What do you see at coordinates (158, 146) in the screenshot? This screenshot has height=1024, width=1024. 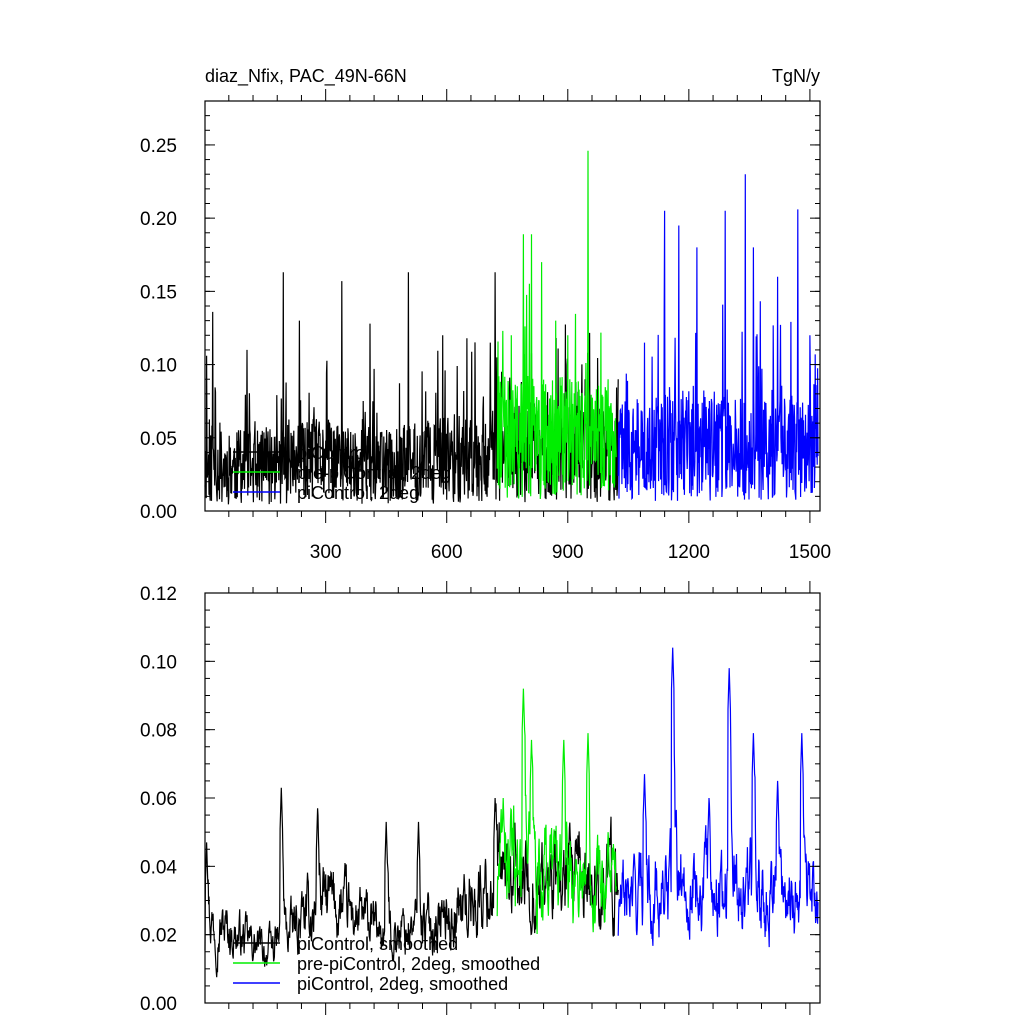 I see `y-tick-label-top-5: 0.25` at bounding box center [158, 146].